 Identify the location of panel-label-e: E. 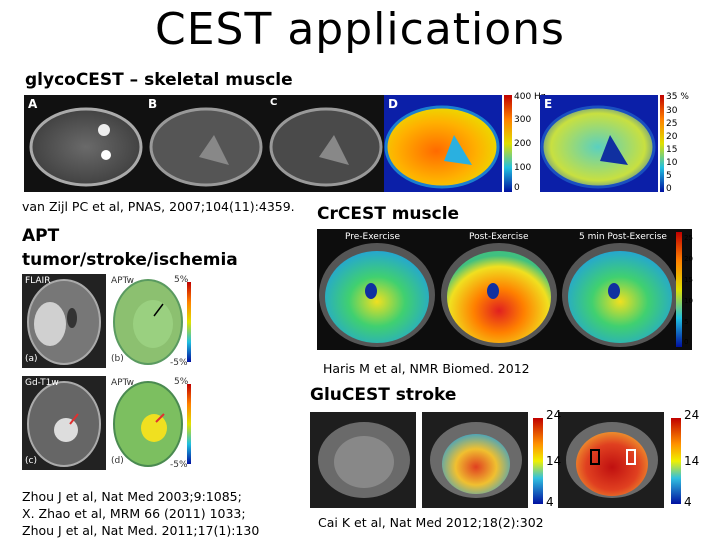
(548, 104).